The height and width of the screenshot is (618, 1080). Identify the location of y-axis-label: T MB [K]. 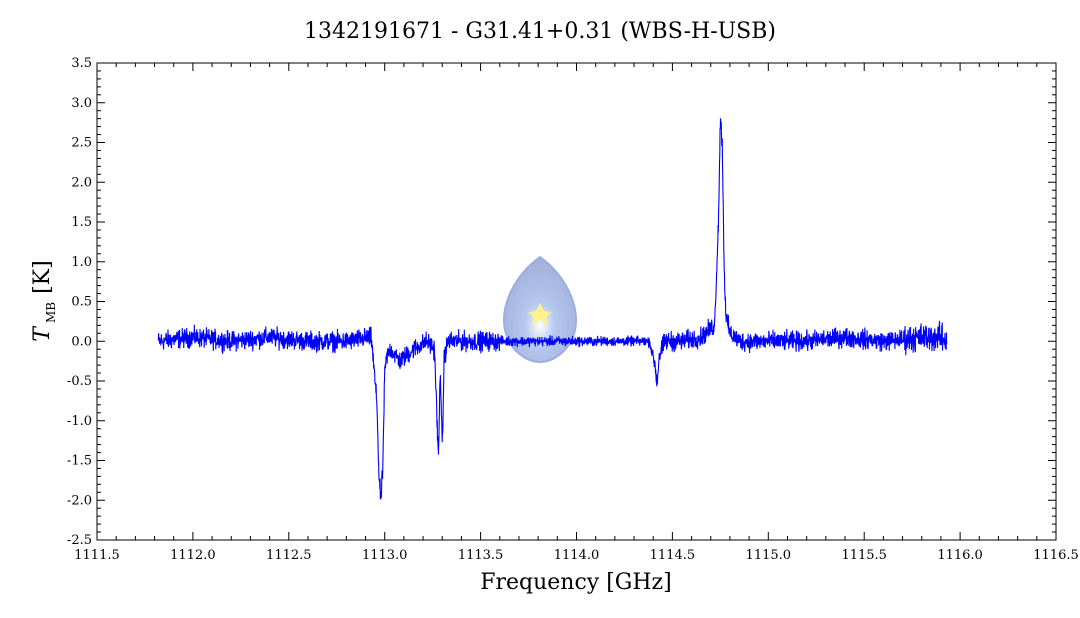
(44, 300).